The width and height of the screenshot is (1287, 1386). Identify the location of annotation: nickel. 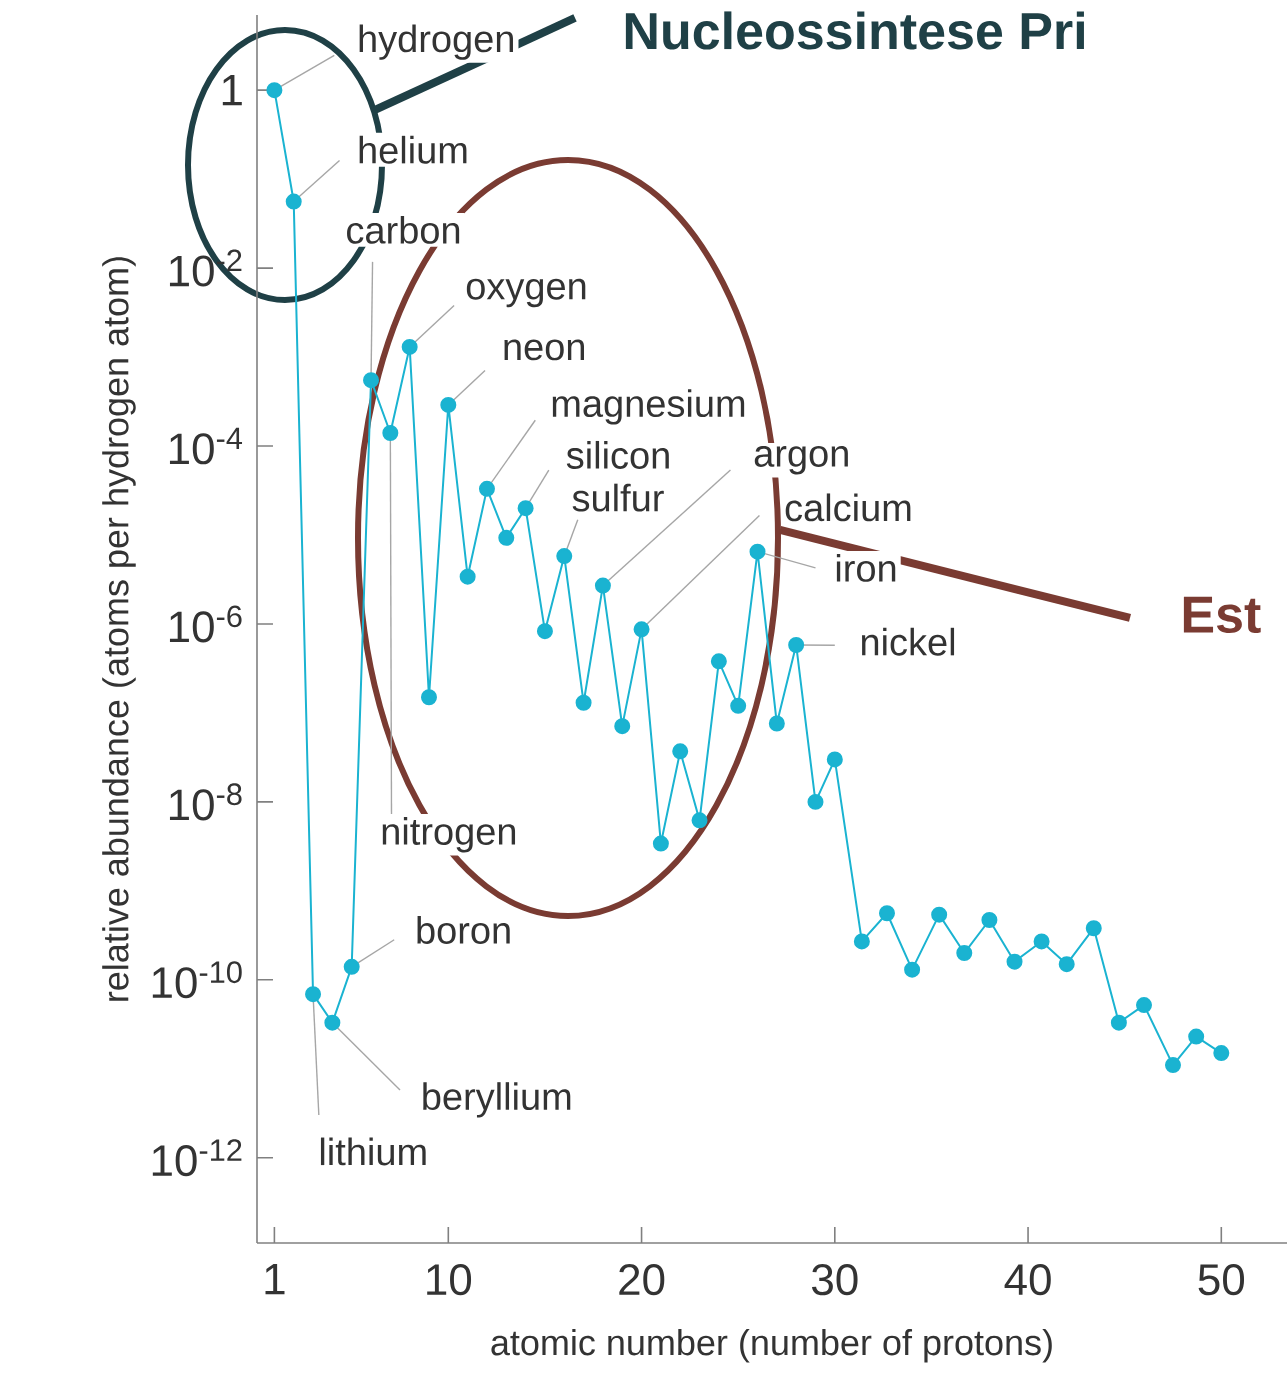
(908, 641).